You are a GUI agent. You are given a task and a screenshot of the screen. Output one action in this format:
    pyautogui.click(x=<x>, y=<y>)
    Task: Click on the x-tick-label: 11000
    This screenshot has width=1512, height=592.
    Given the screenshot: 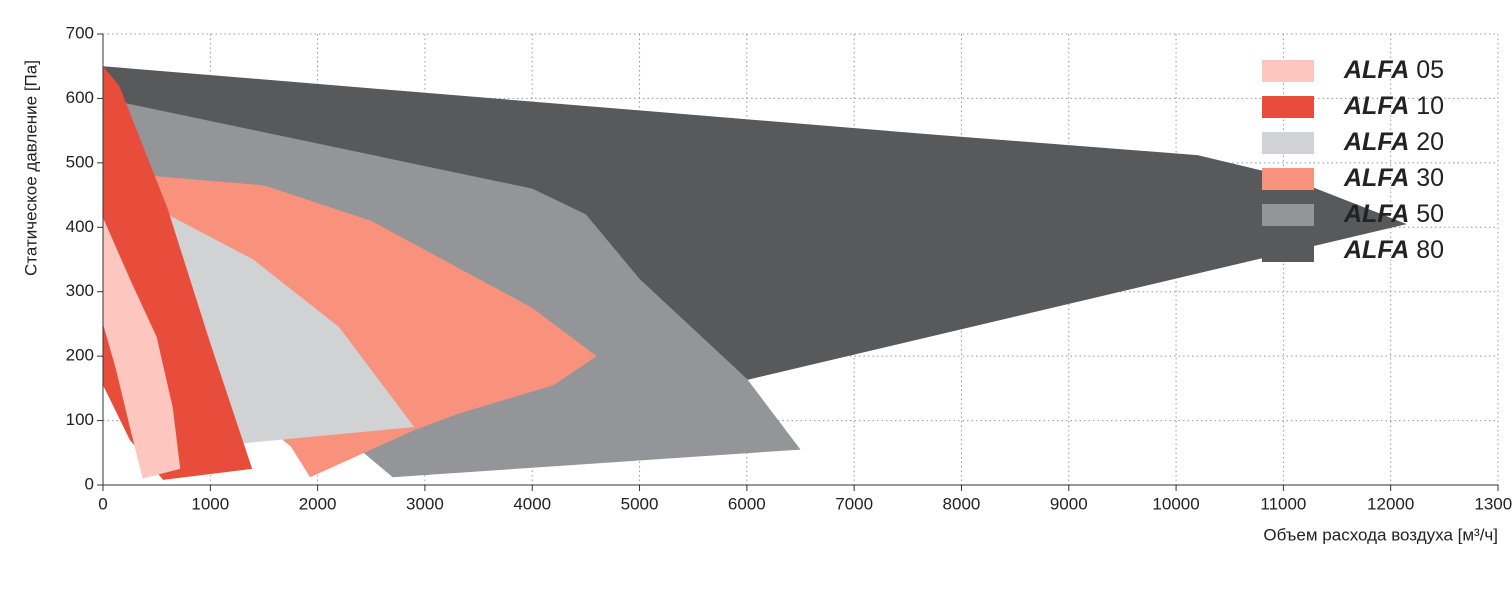 What is the action you would take?
    pyautogui.click(x=1283, y=503)
    